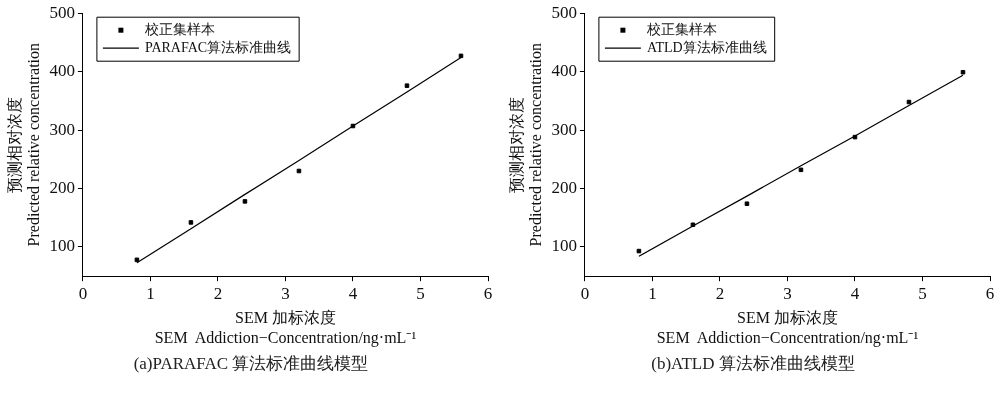  I want to click on legend-label: ATLD算法标准曲线, so click(706, 47).